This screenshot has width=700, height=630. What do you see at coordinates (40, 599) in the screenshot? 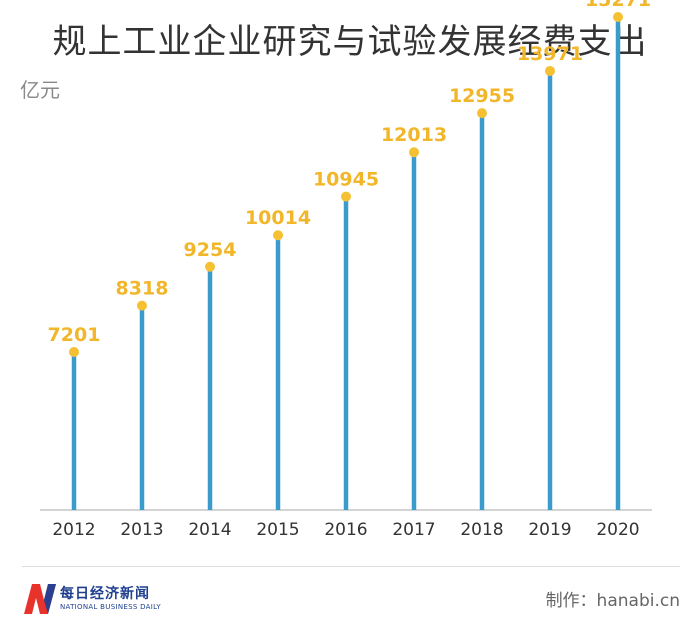
I see `nbd-logo-icon` at bounding box center [40, 599].